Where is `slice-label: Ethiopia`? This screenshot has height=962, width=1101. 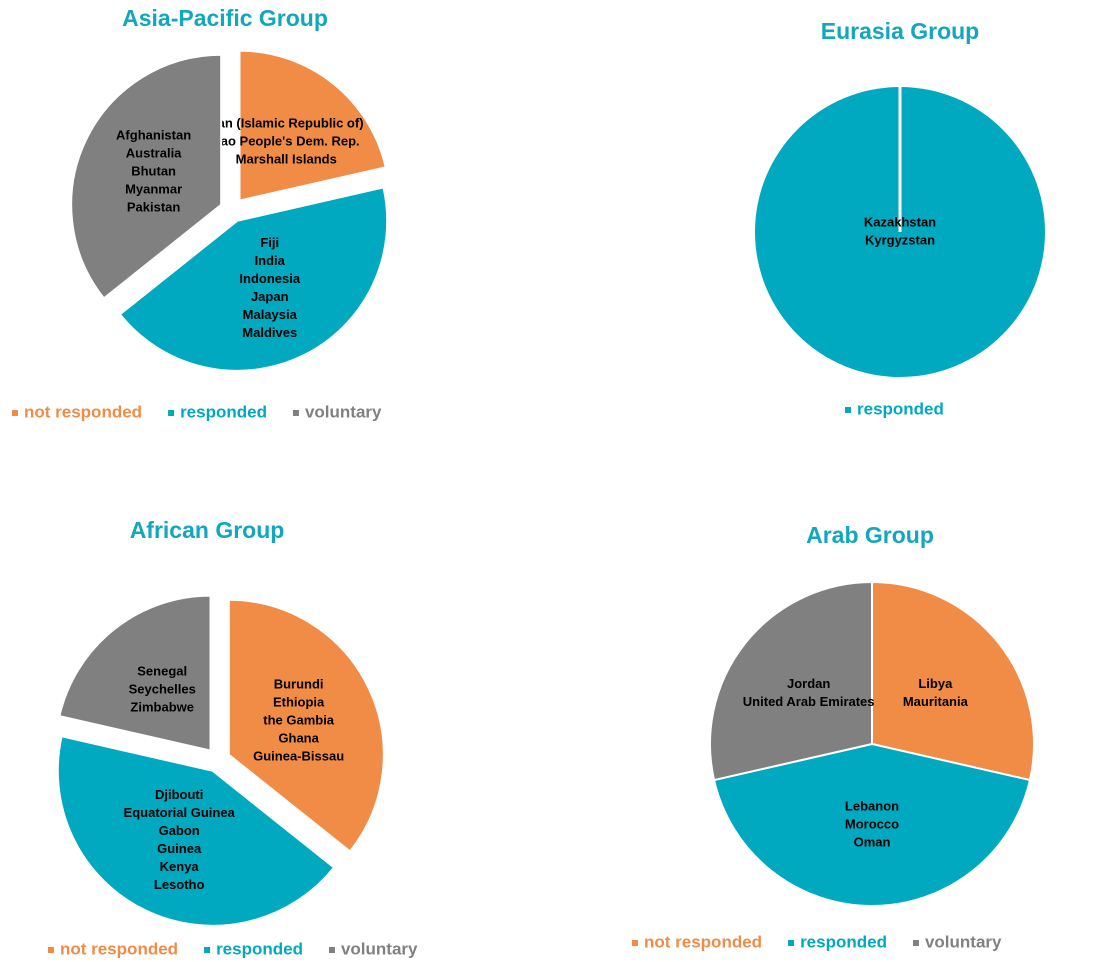 slice-label: Ethiopia is located at coordinates (299, 702).